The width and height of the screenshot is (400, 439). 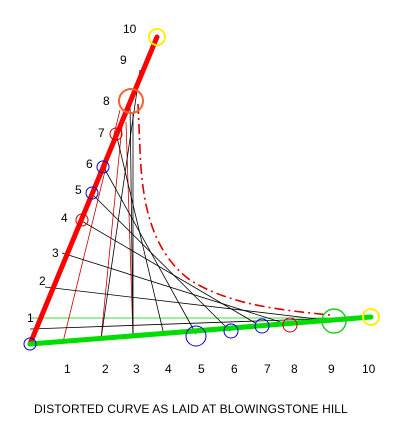 What do you see at coordinates (331, 369) in the screenshot?
I see `bottom-arm-label-9: 9` at bounding box center [331, 369].